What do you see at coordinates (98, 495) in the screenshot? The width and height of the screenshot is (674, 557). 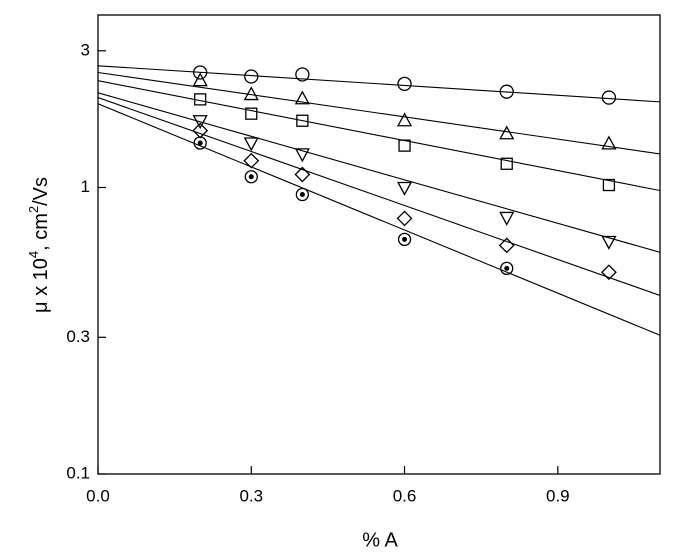 I see `x-tick-label: 0.0` at bounding box center [98, 495].